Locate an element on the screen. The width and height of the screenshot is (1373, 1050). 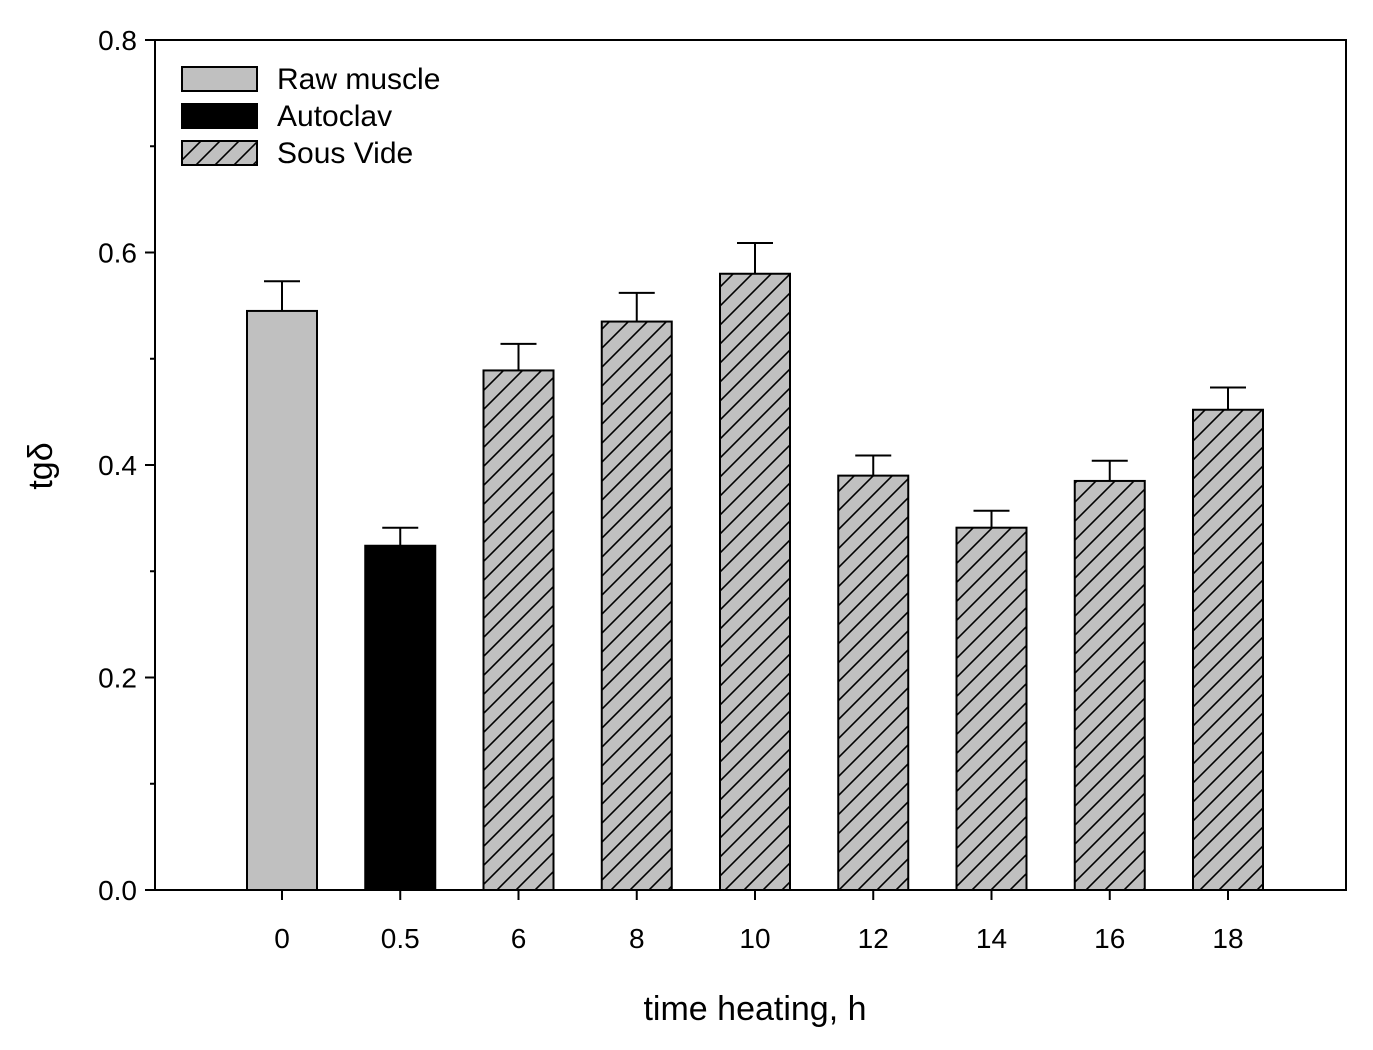
bar-0.5 is located at coordinates (400, 717).